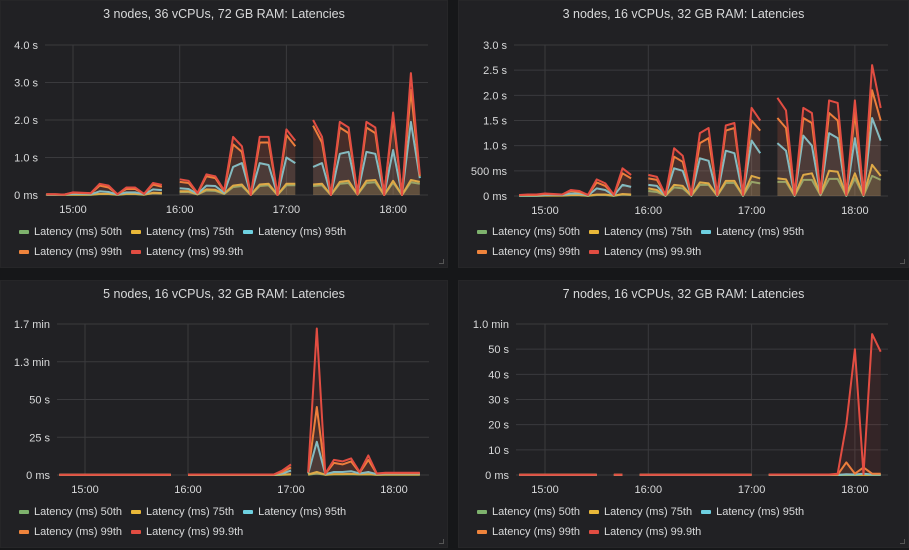  I want to click on y-tick-label: 1.0 s, so click(26, 159).